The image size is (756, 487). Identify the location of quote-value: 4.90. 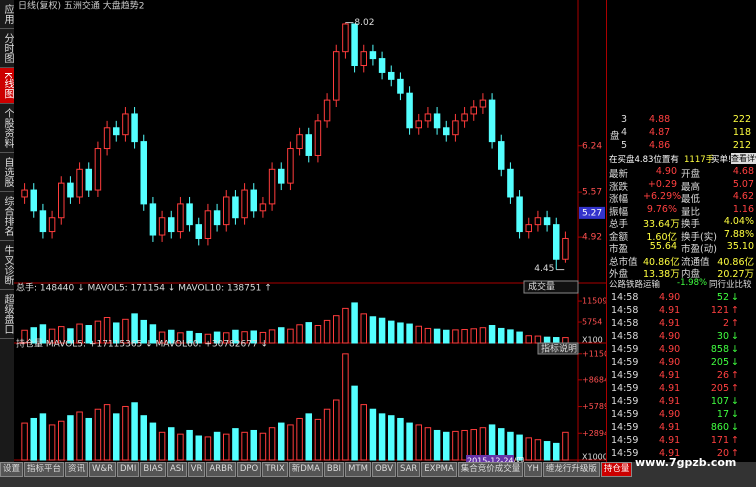
(666, 171).